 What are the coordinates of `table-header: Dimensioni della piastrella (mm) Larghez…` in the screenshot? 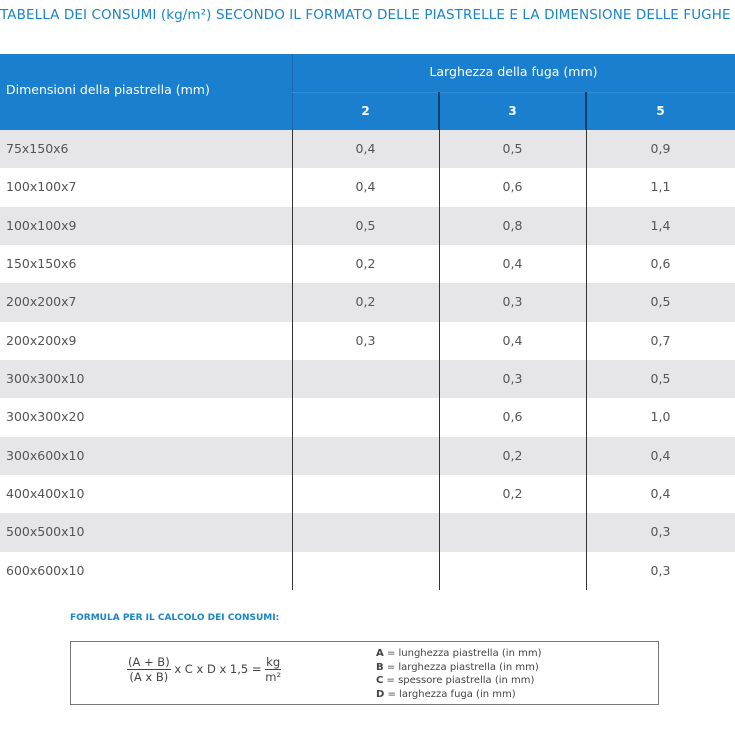 It's located at (367, 92).